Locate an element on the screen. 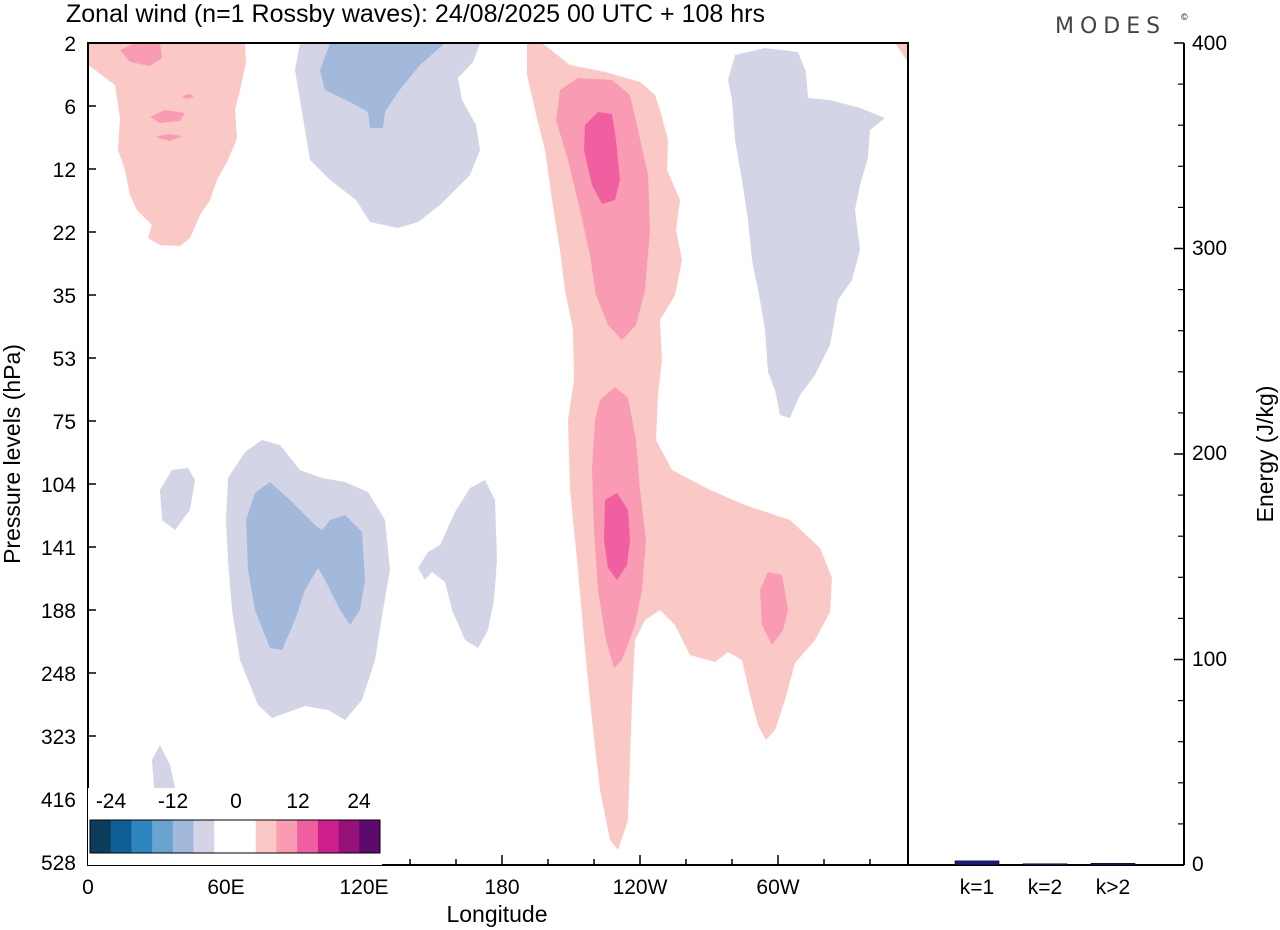  contour-negative-weak-upper-east is located at coordinates (806, 233).